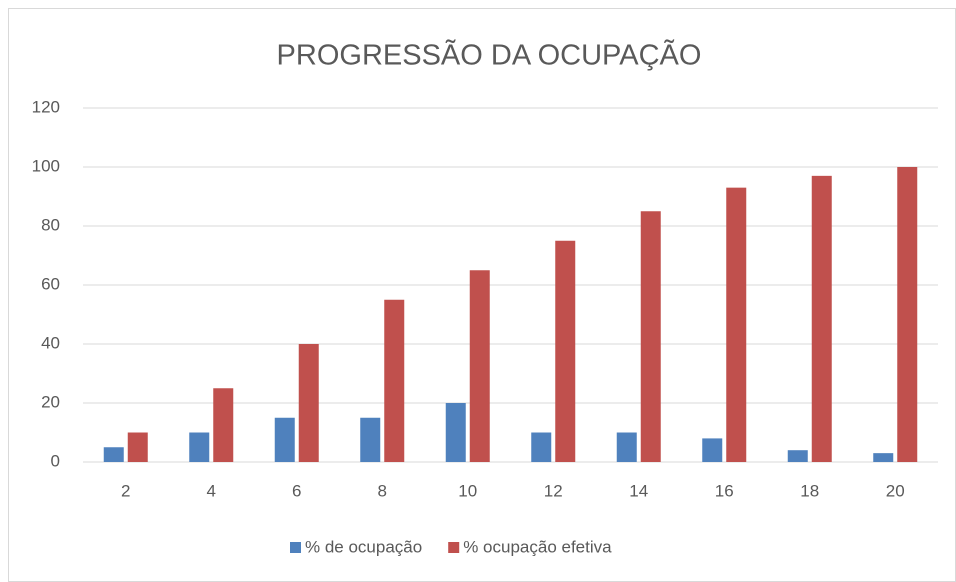 The image size is (956, 582). Describe the element at coordinates (467, 490) in the screenshot. I see `x-tick-label: 10` at that location.